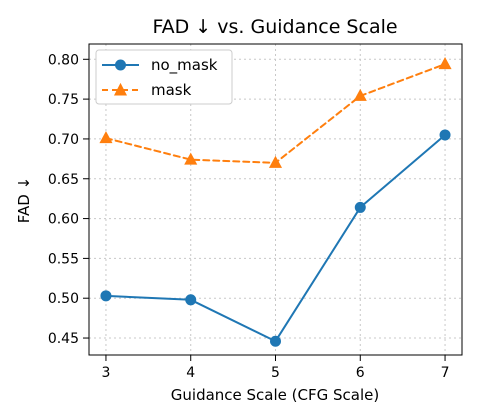 The image size is (480, 420). What do you see at coordinates (190, 373) in the screenshot?
I see `x-tick-label: 4` at bounding box center [190, 373].